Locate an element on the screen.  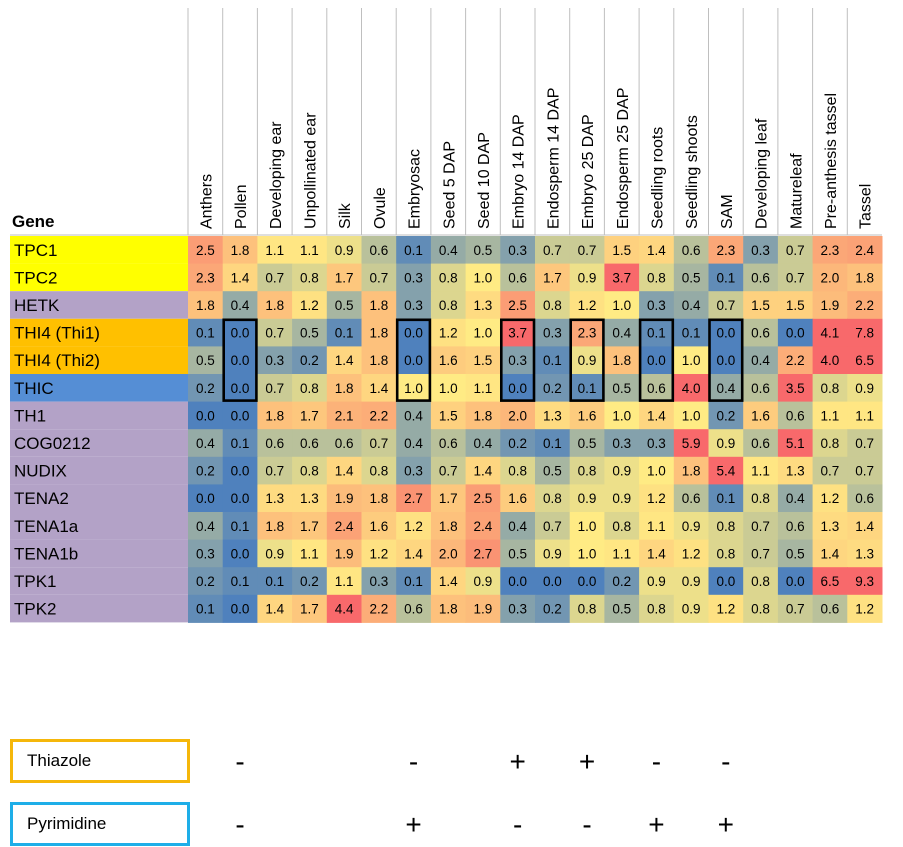
column-label: Seedling shoots is located at coordinates (692, 172).